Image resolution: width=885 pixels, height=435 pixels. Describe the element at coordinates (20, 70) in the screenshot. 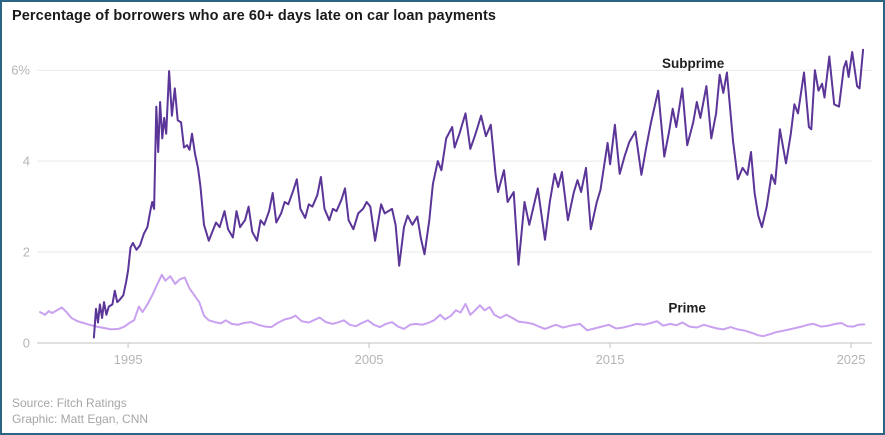

I see `y-tick-label: 6%` at that location.